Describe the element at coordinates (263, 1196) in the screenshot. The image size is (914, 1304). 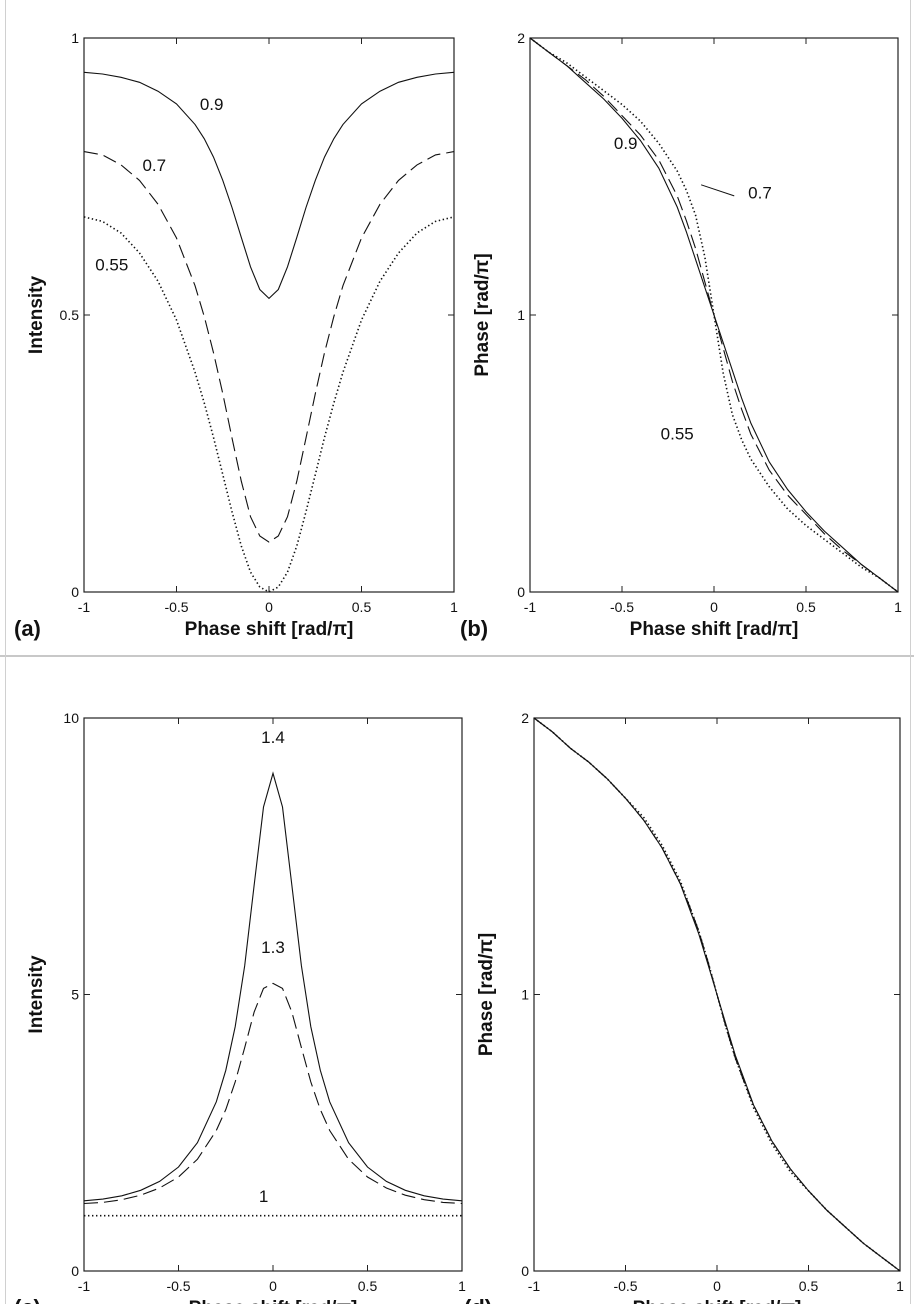
I see `curve-label-1: 1` at that location.